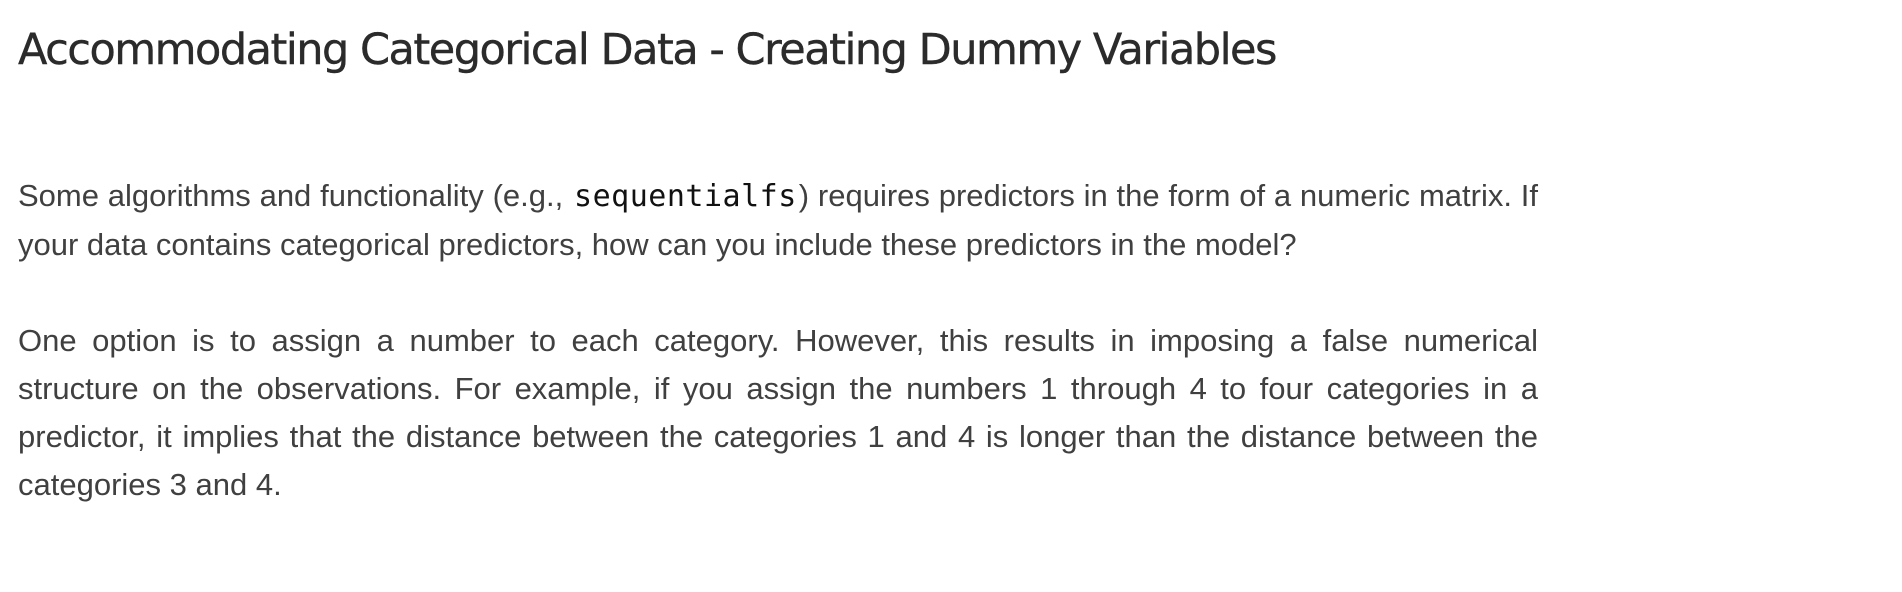 The image size is (1902, 592). Describe the element at coordinates (295, 195) in the screenshot. I see `paragraph-intro-text-before: Some algorithms and functionality (e.g.,` at that location.